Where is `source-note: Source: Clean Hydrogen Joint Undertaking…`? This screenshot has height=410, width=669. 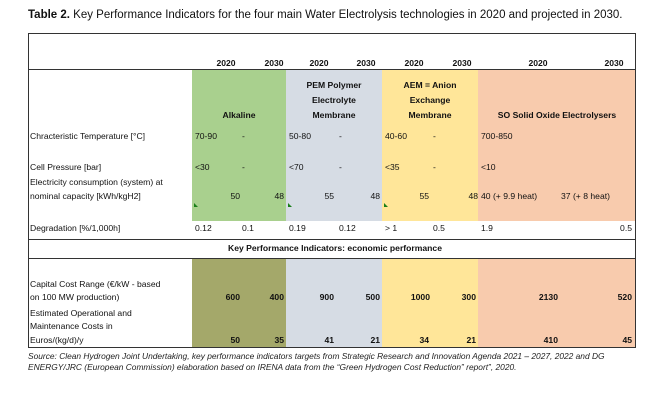
source-note: Source: Clean Hydrogen Joint Undertaking… is located at coordinates (316, 362).